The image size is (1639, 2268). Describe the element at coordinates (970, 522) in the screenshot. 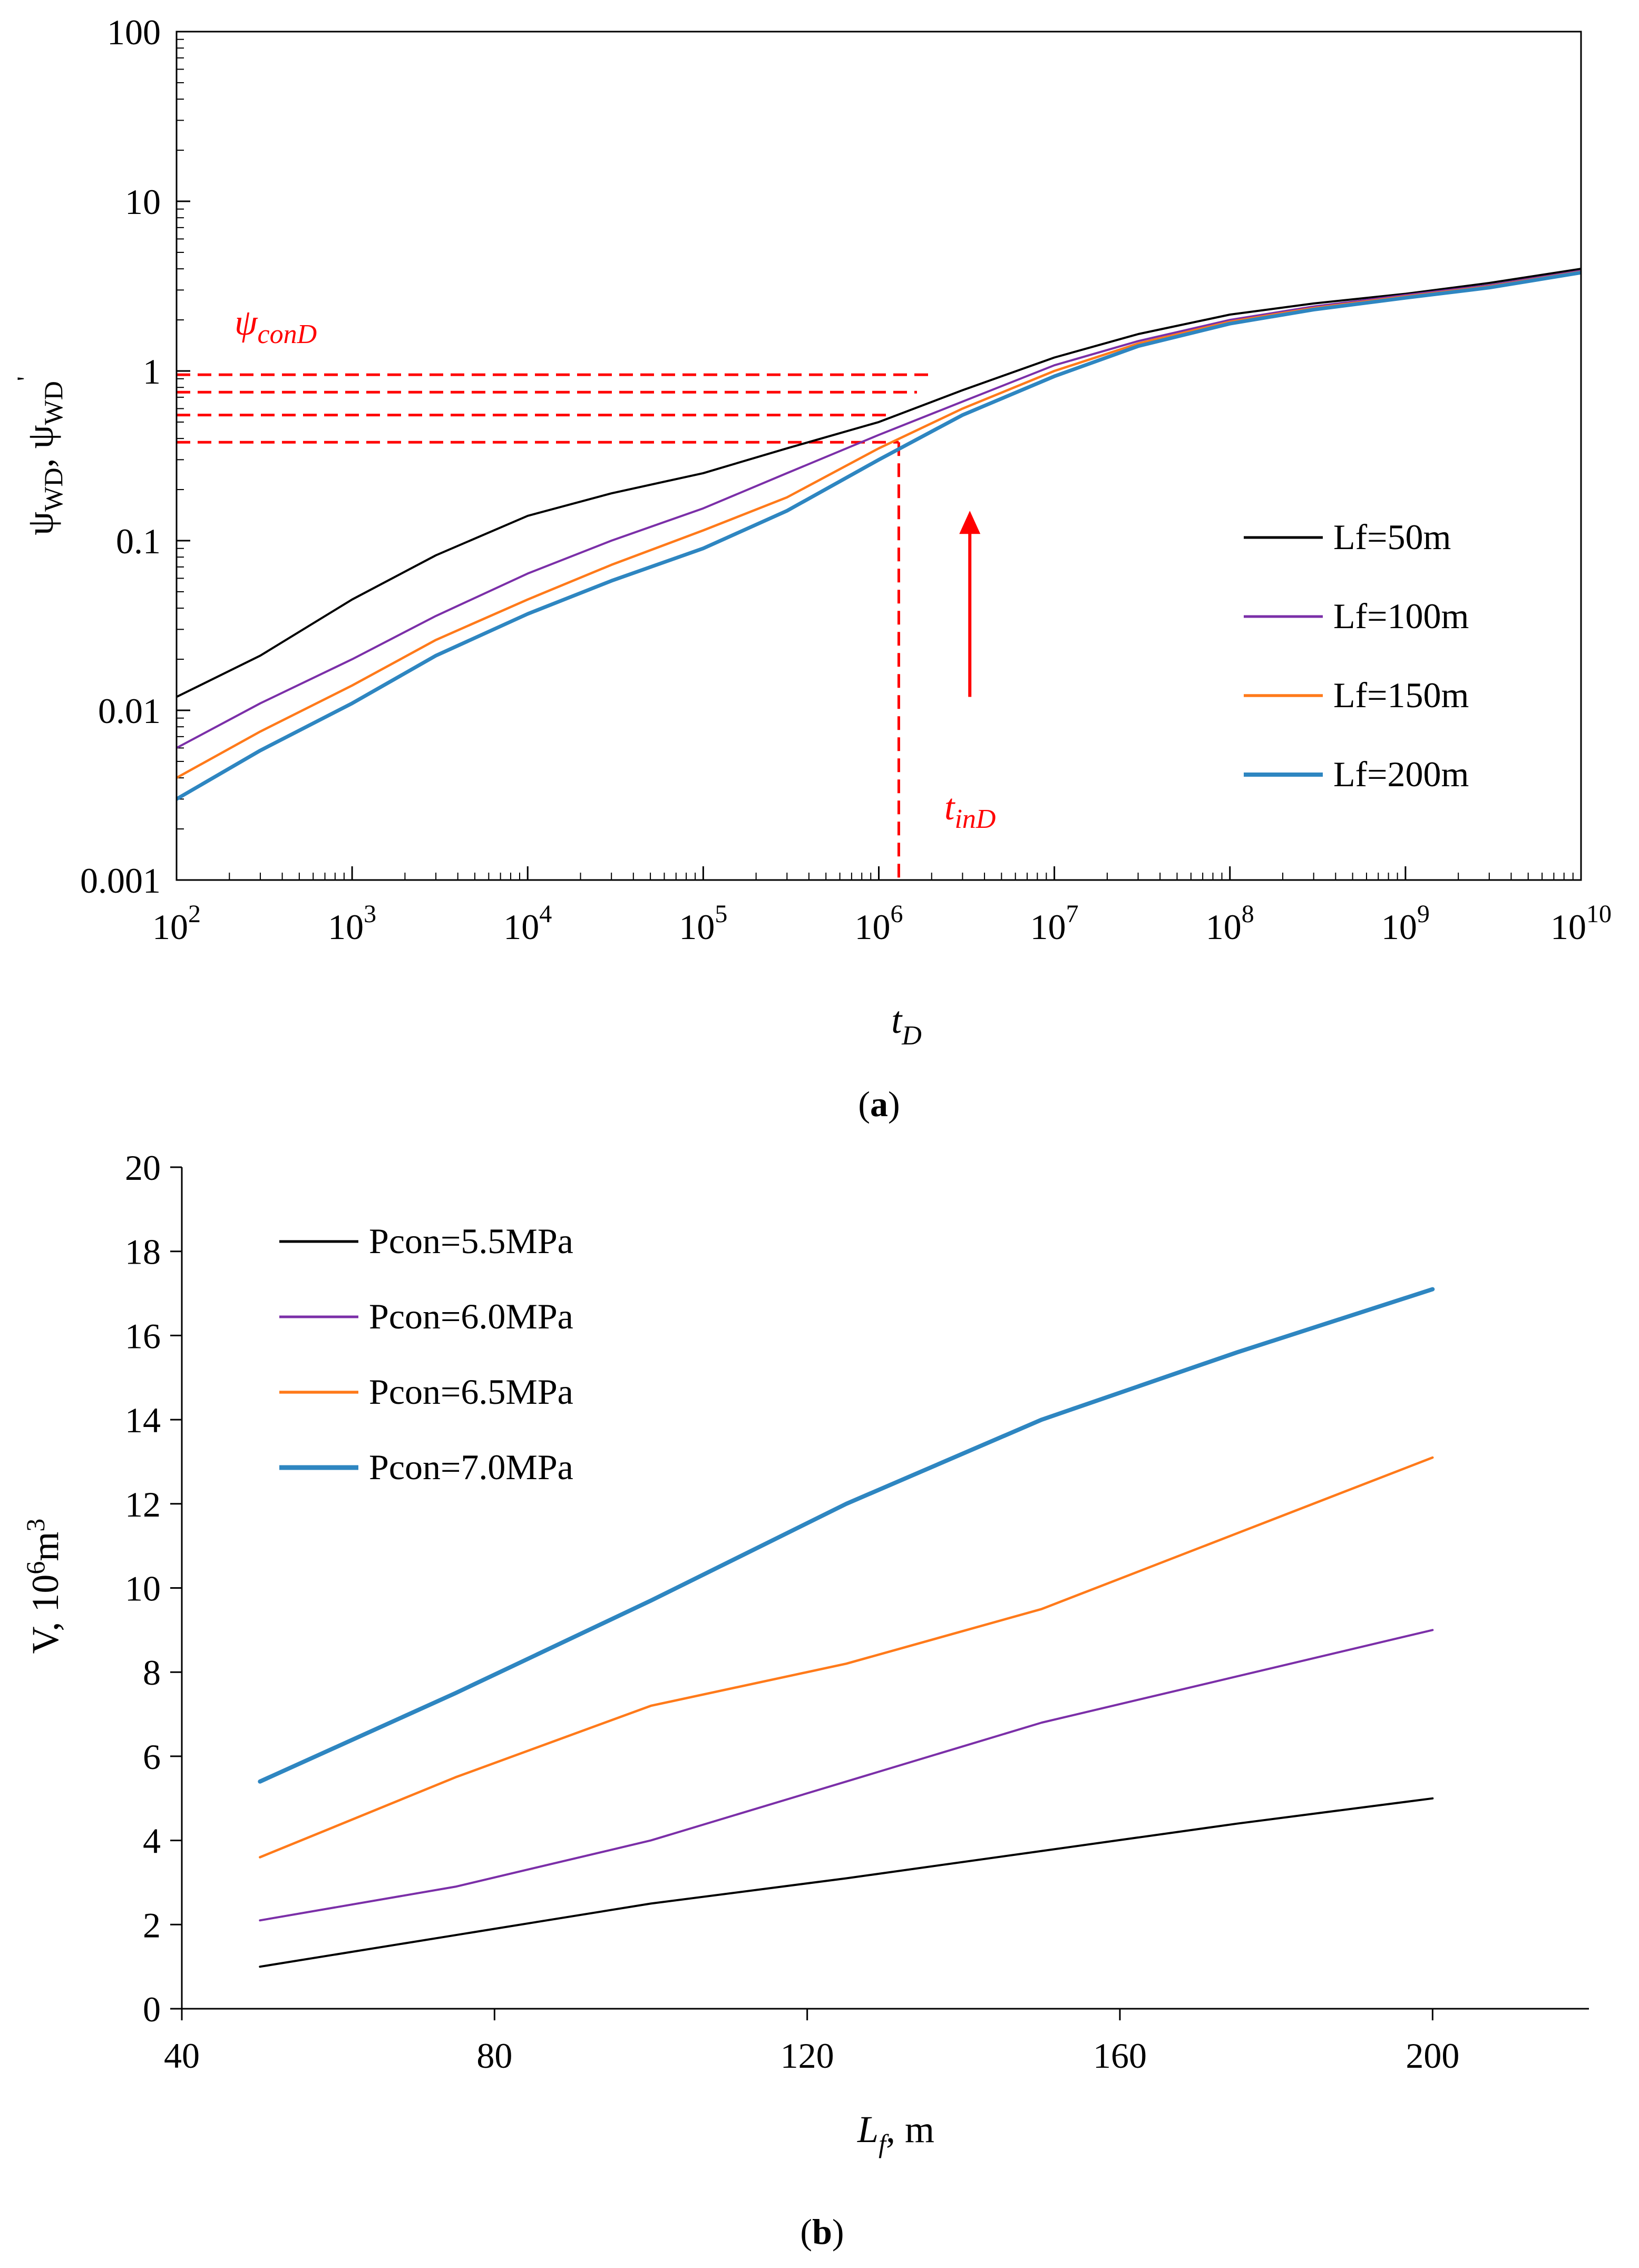

I see `red-arrow-head` at that location.